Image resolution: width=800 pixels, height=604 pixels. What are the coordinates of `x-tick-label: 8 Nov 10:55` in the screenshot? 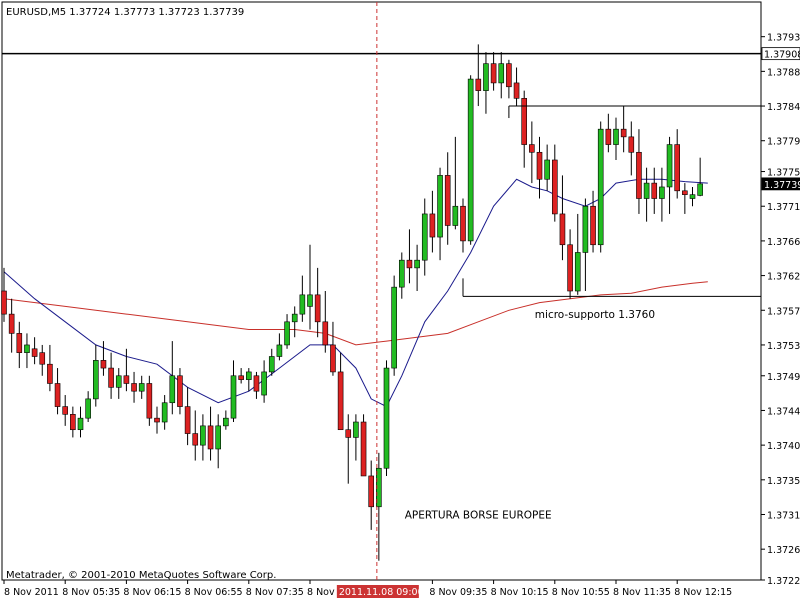 It's located at (581, 592).